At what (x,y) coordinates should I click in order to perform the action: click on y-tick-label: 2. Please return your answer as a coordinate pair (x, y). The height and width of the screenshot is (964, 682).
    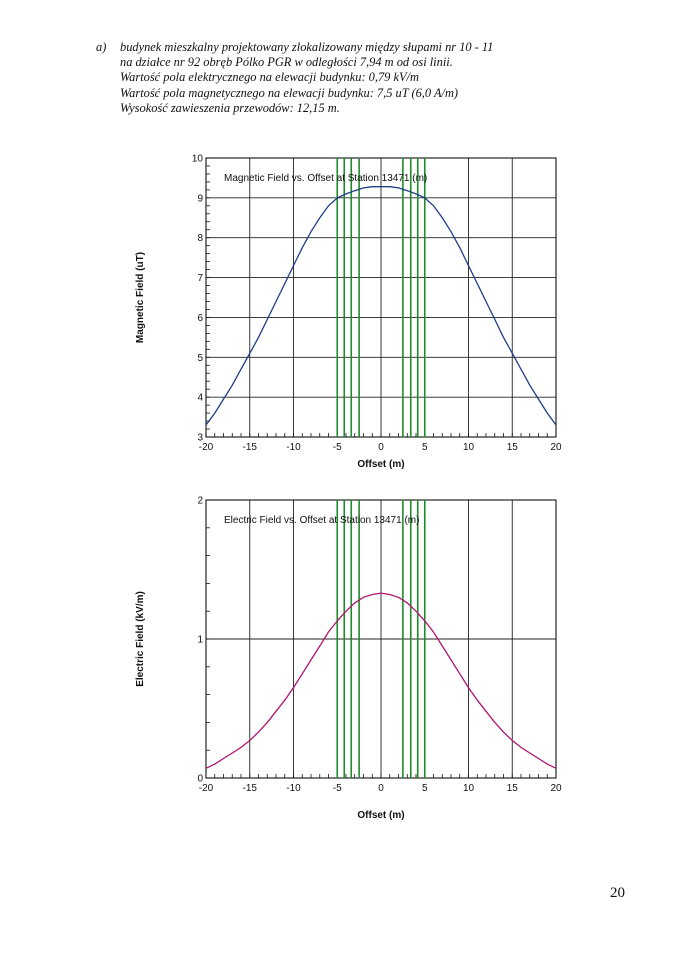
    Looking at the image, I should click on (200, 501).